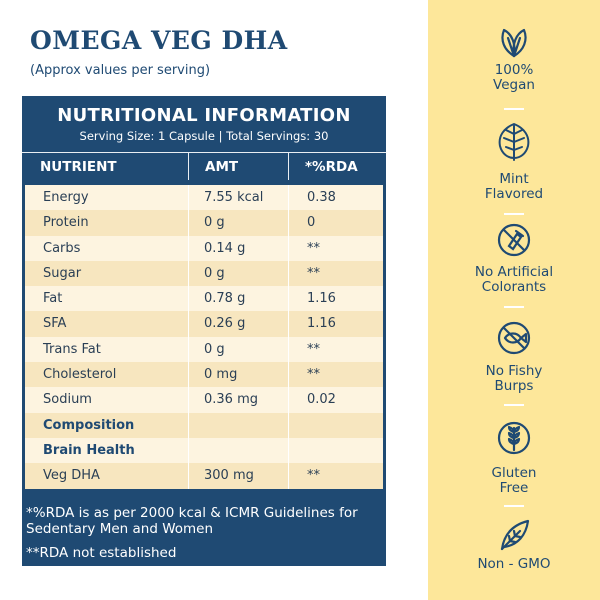  What do you see at coordinates (514, 142) in the screenshot?
I see `mint-leaf-icon` at bounding box center [514, 142].